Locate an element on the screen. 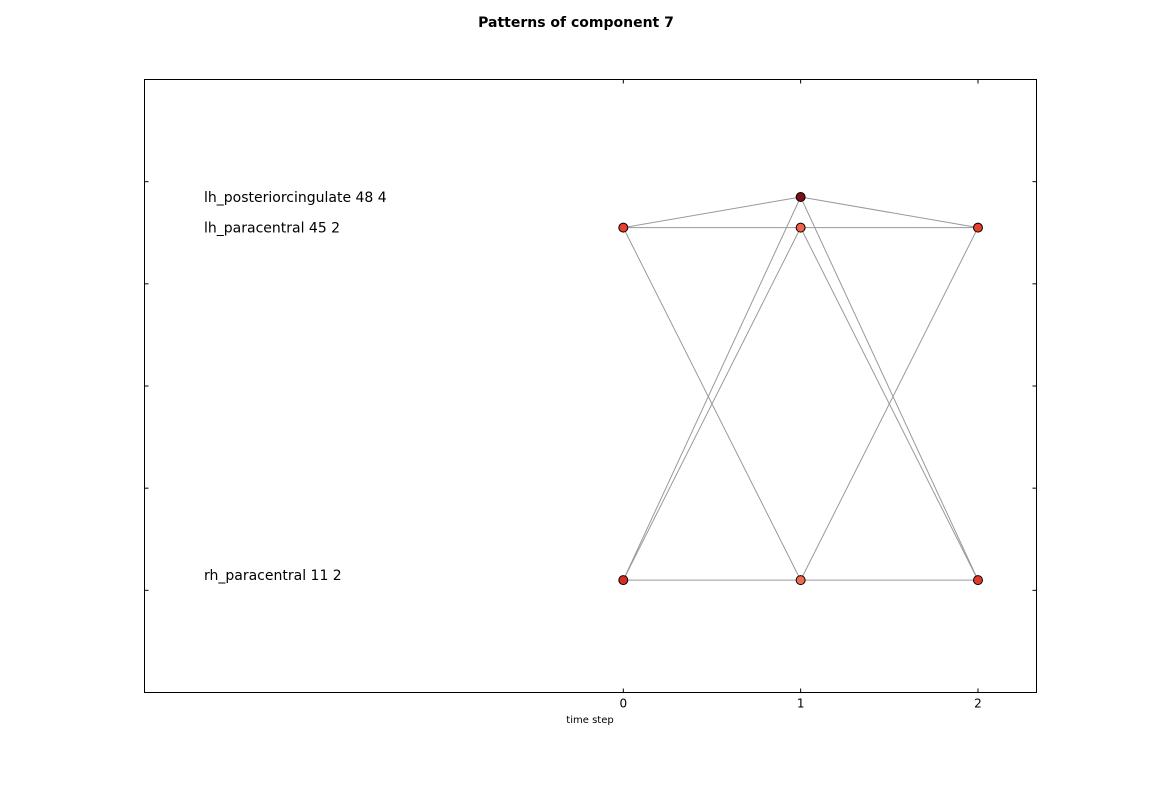 This screenshot has height=792, width=1152. x-tick-label-0: 0 is located at coordinates (623, 704).